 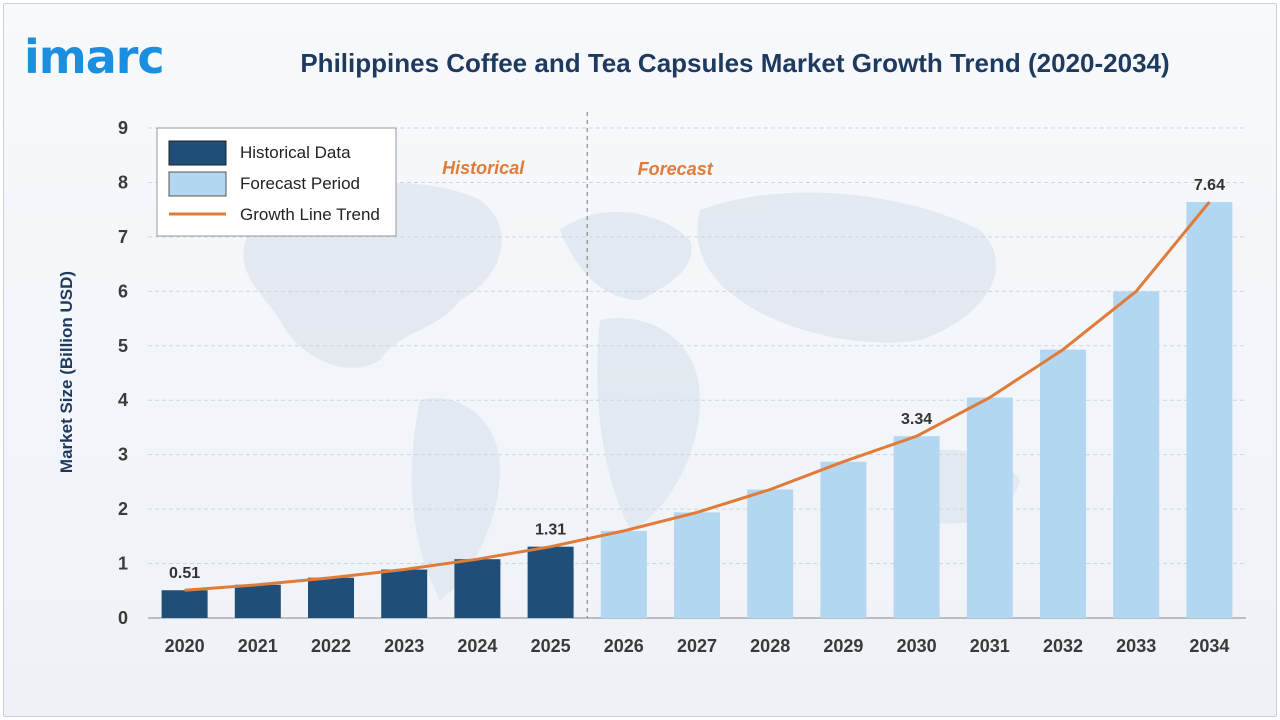 I want to click on historical-annotation: Historical, so click(x=483, y=168).